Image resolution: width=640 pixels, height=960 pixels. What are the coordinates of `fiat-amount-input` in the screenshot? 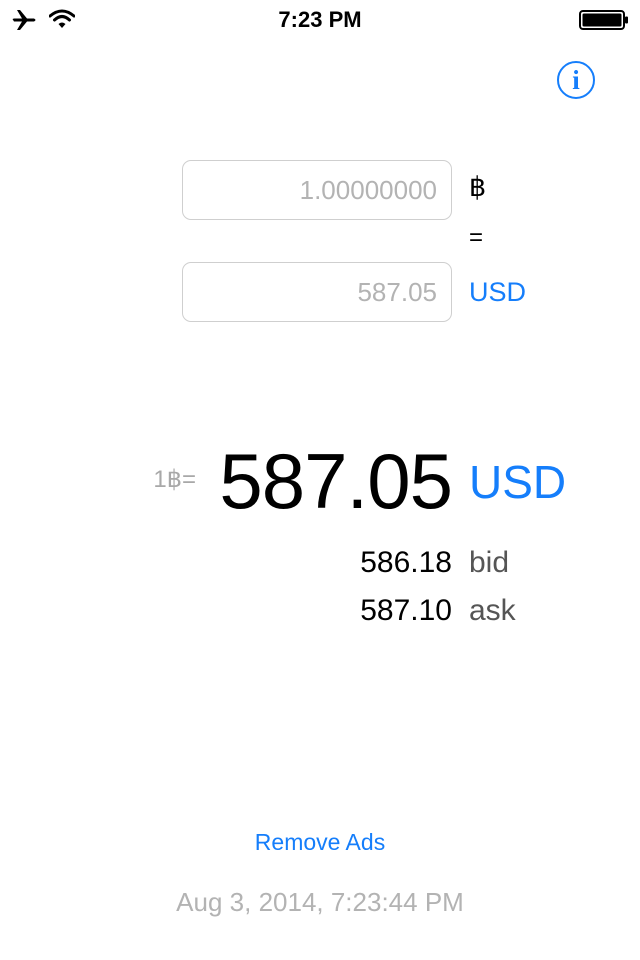 It's located at (317, 292).